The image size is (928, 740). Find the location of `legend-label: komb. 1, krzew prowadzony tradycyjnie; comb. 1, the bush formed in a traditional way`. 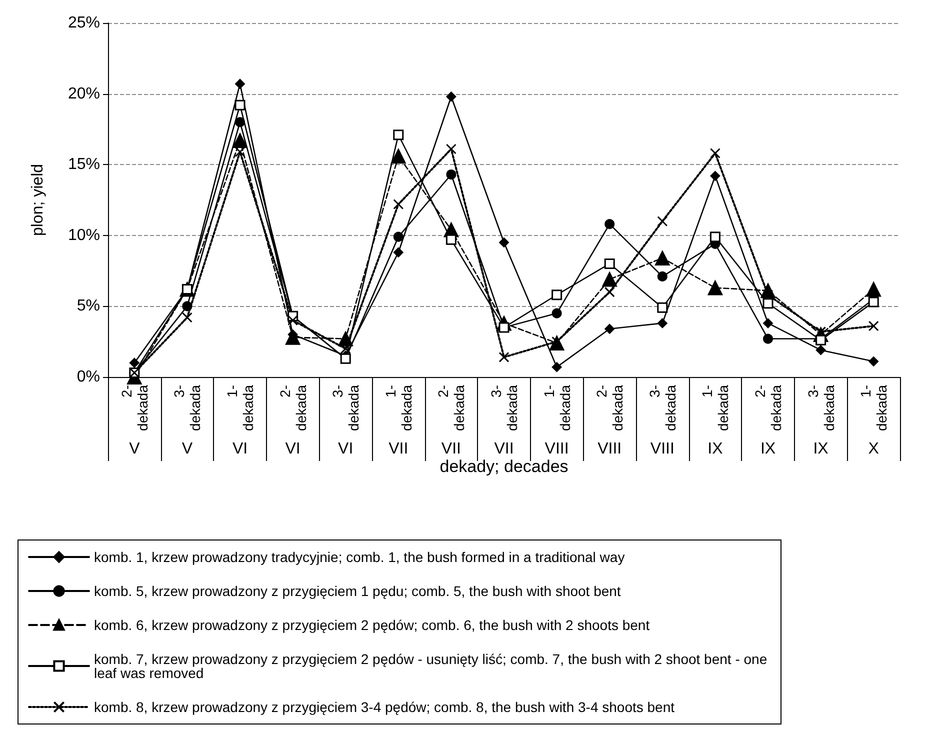

legend-label: komb. 1, krzew prowadzony tradycyjnie; comb. 1, the bush formed in a traditional way is located at coordinates (359, 557).